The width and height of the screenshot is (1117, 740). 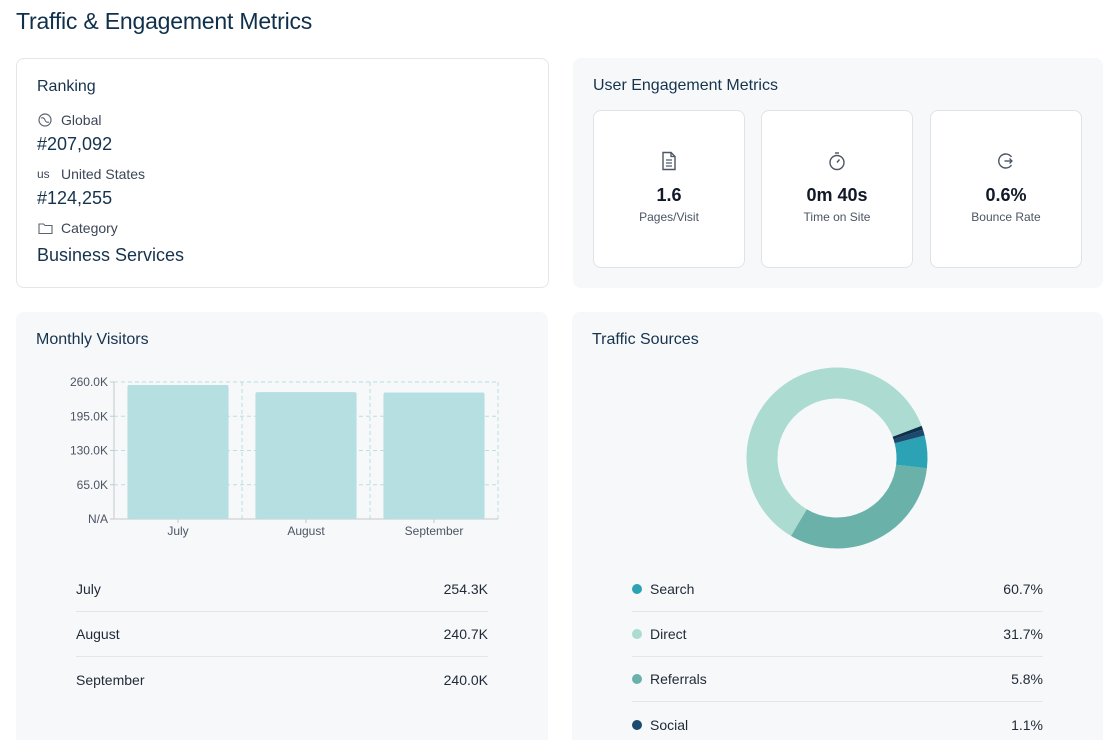 What do you see at coordinates (89, 382) in the screenshot?
I see `y-tick-label: 260.0K` at bounding box center [89, 382].